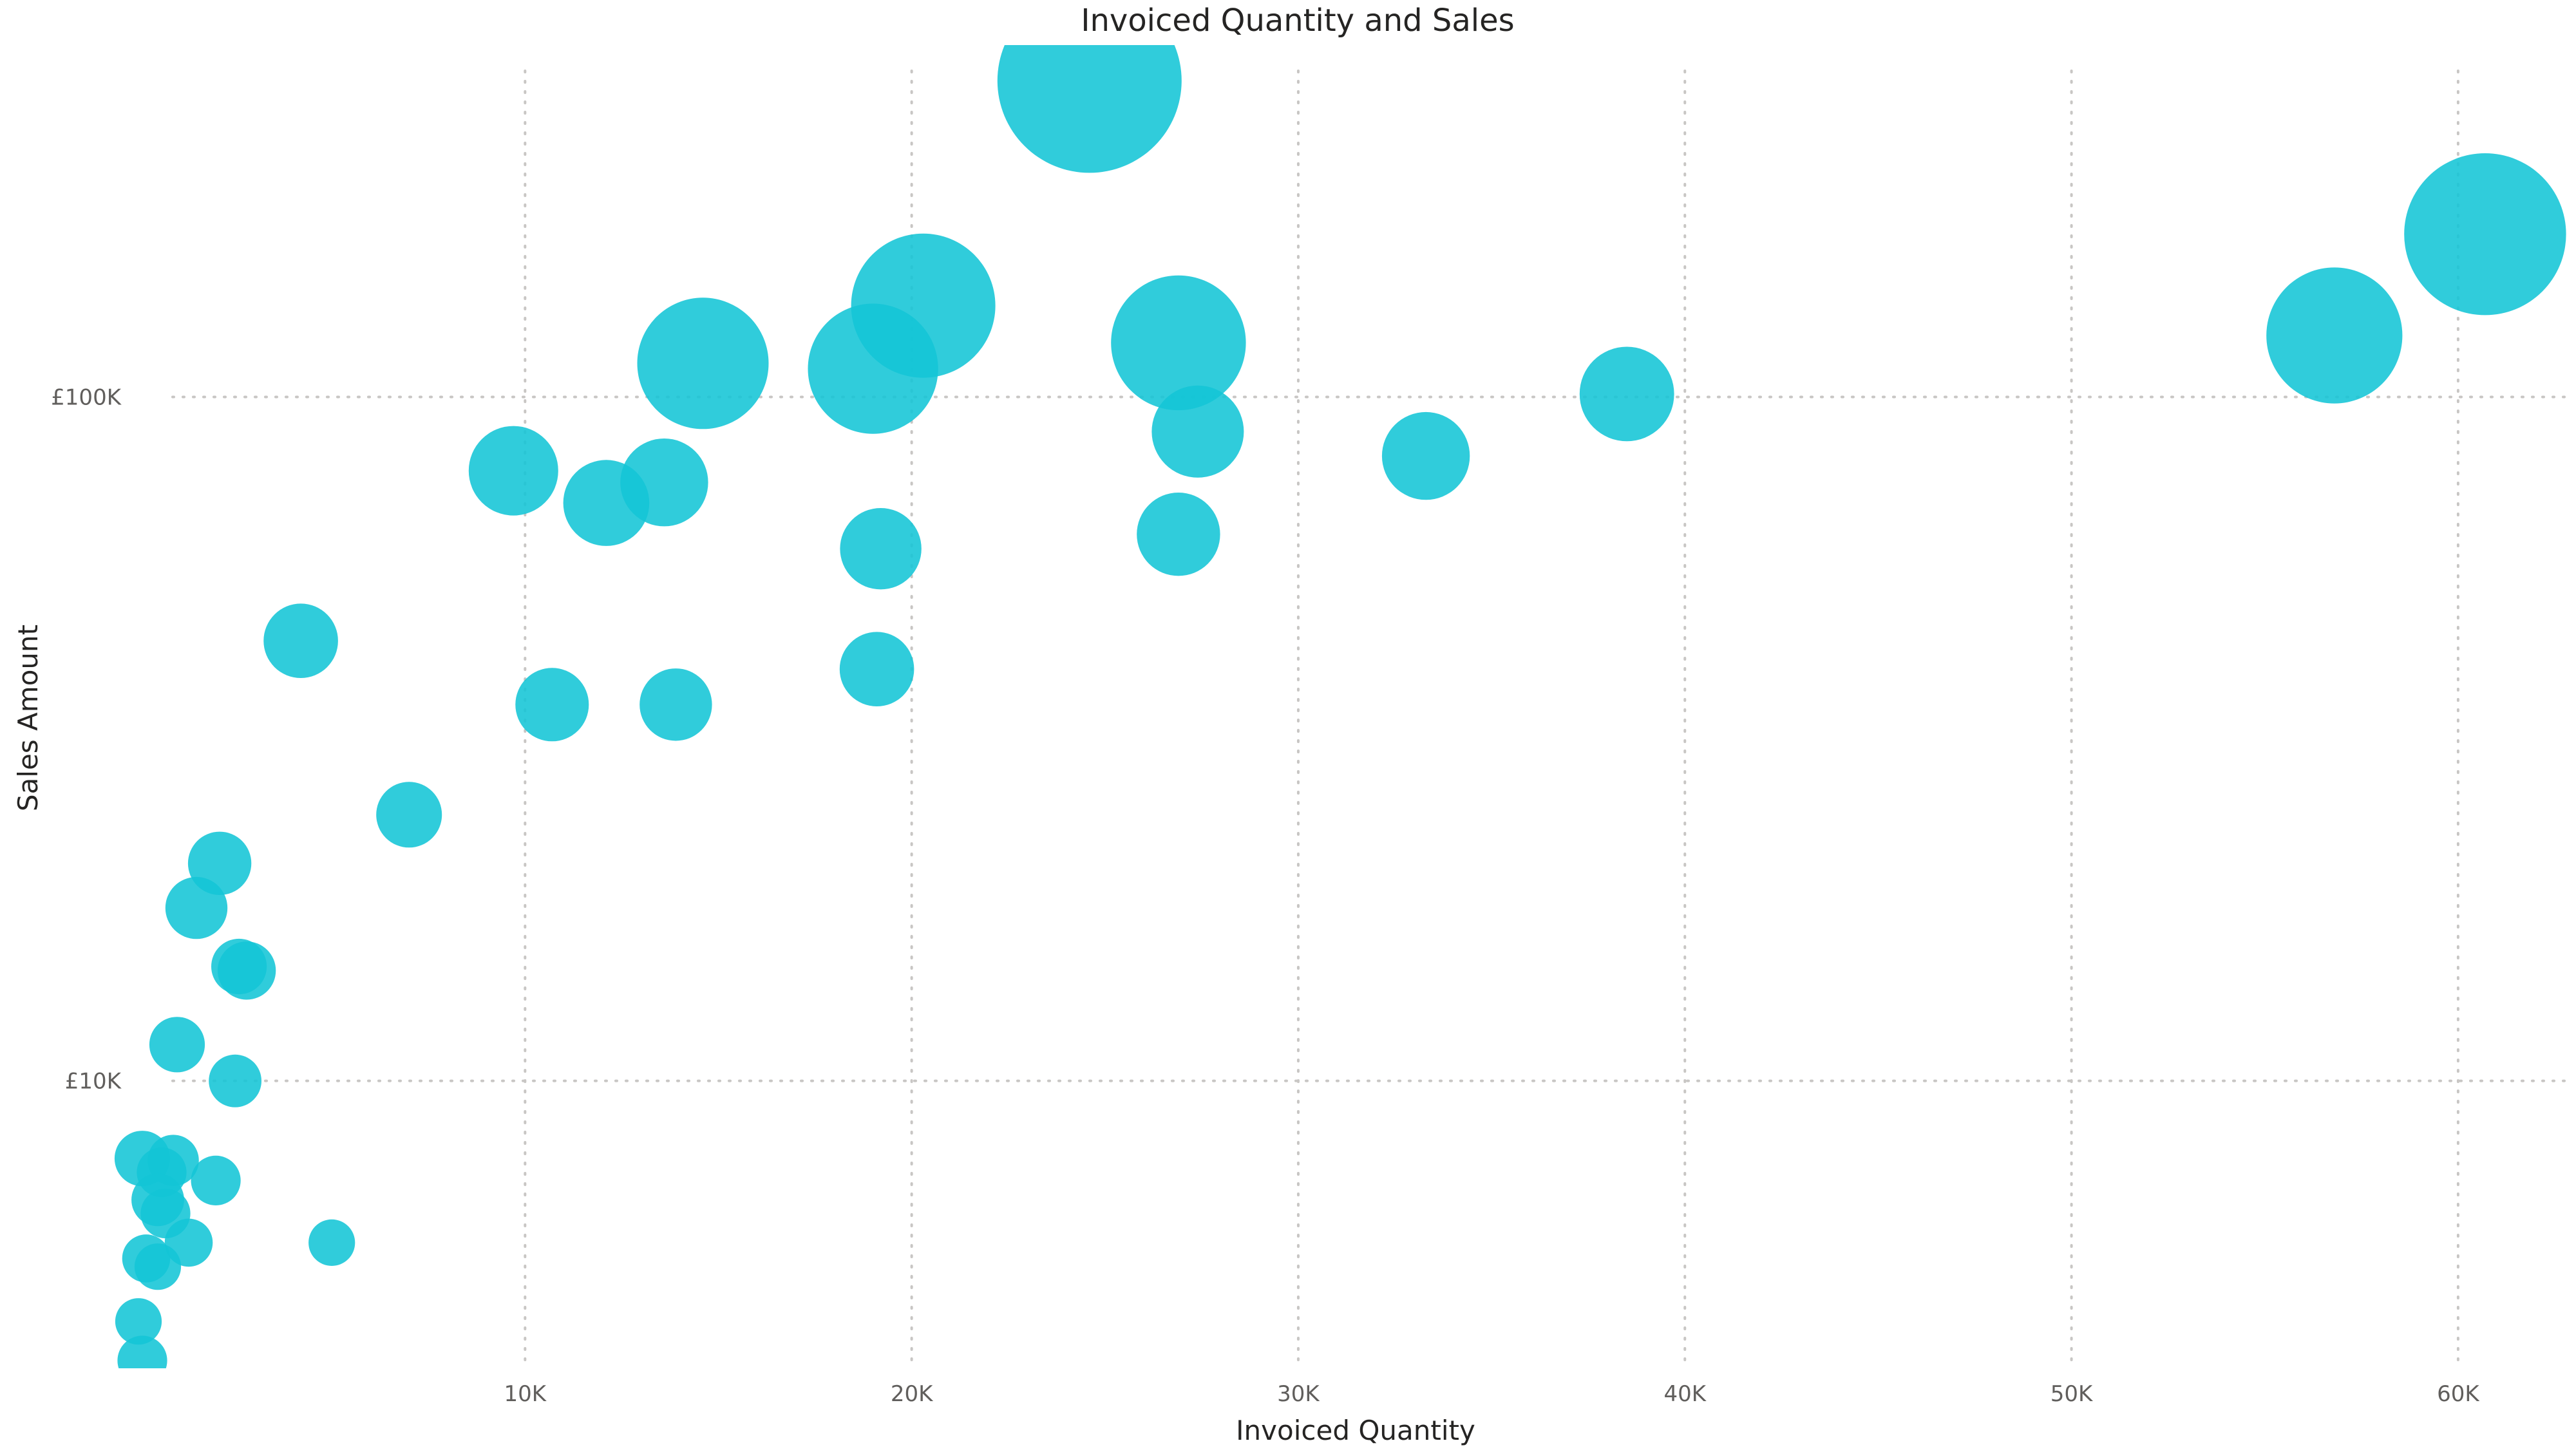 This screenshot has width=2576, height=1452. I want to click on y-tick-label: £10K, so click(93, 1082).